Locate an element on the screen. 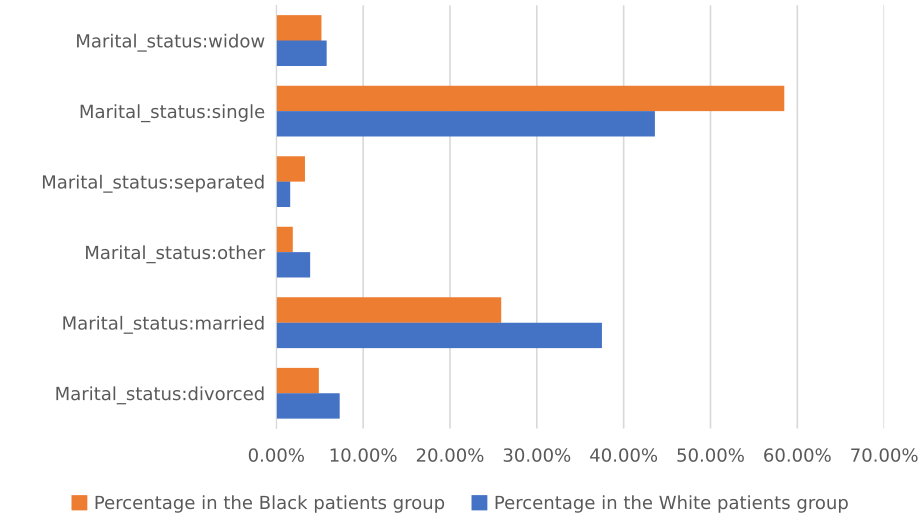 The width and height of the screenshot is (921, 529). y-tick-label: Marital_status:separated is located at coordinates (153, 183).